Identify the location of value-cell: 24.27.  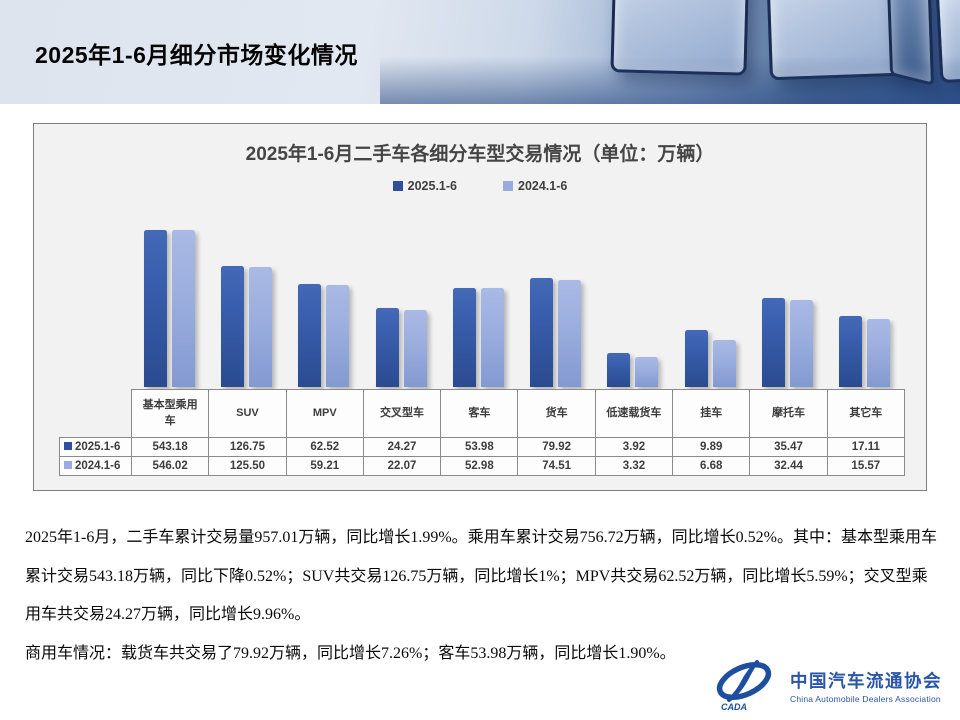
(402, 447).